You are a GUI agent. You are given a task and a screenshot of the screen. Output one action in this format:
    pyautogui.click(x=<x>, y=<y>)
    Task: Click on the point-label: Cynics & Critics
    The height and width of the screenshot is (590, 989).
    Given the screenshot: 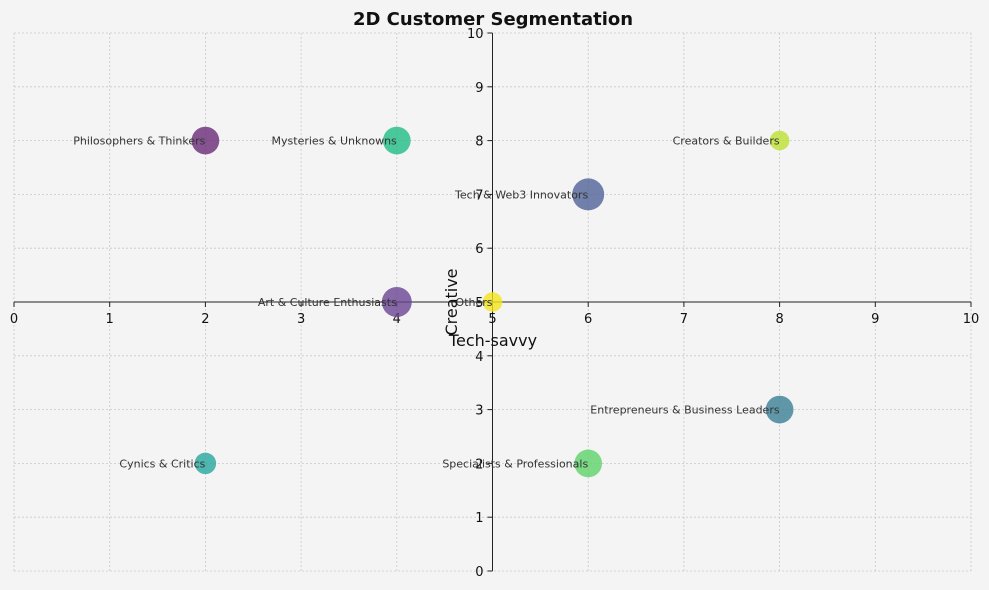 What is the action you would take?
    pyautogui.click(x=162, y=463)
    